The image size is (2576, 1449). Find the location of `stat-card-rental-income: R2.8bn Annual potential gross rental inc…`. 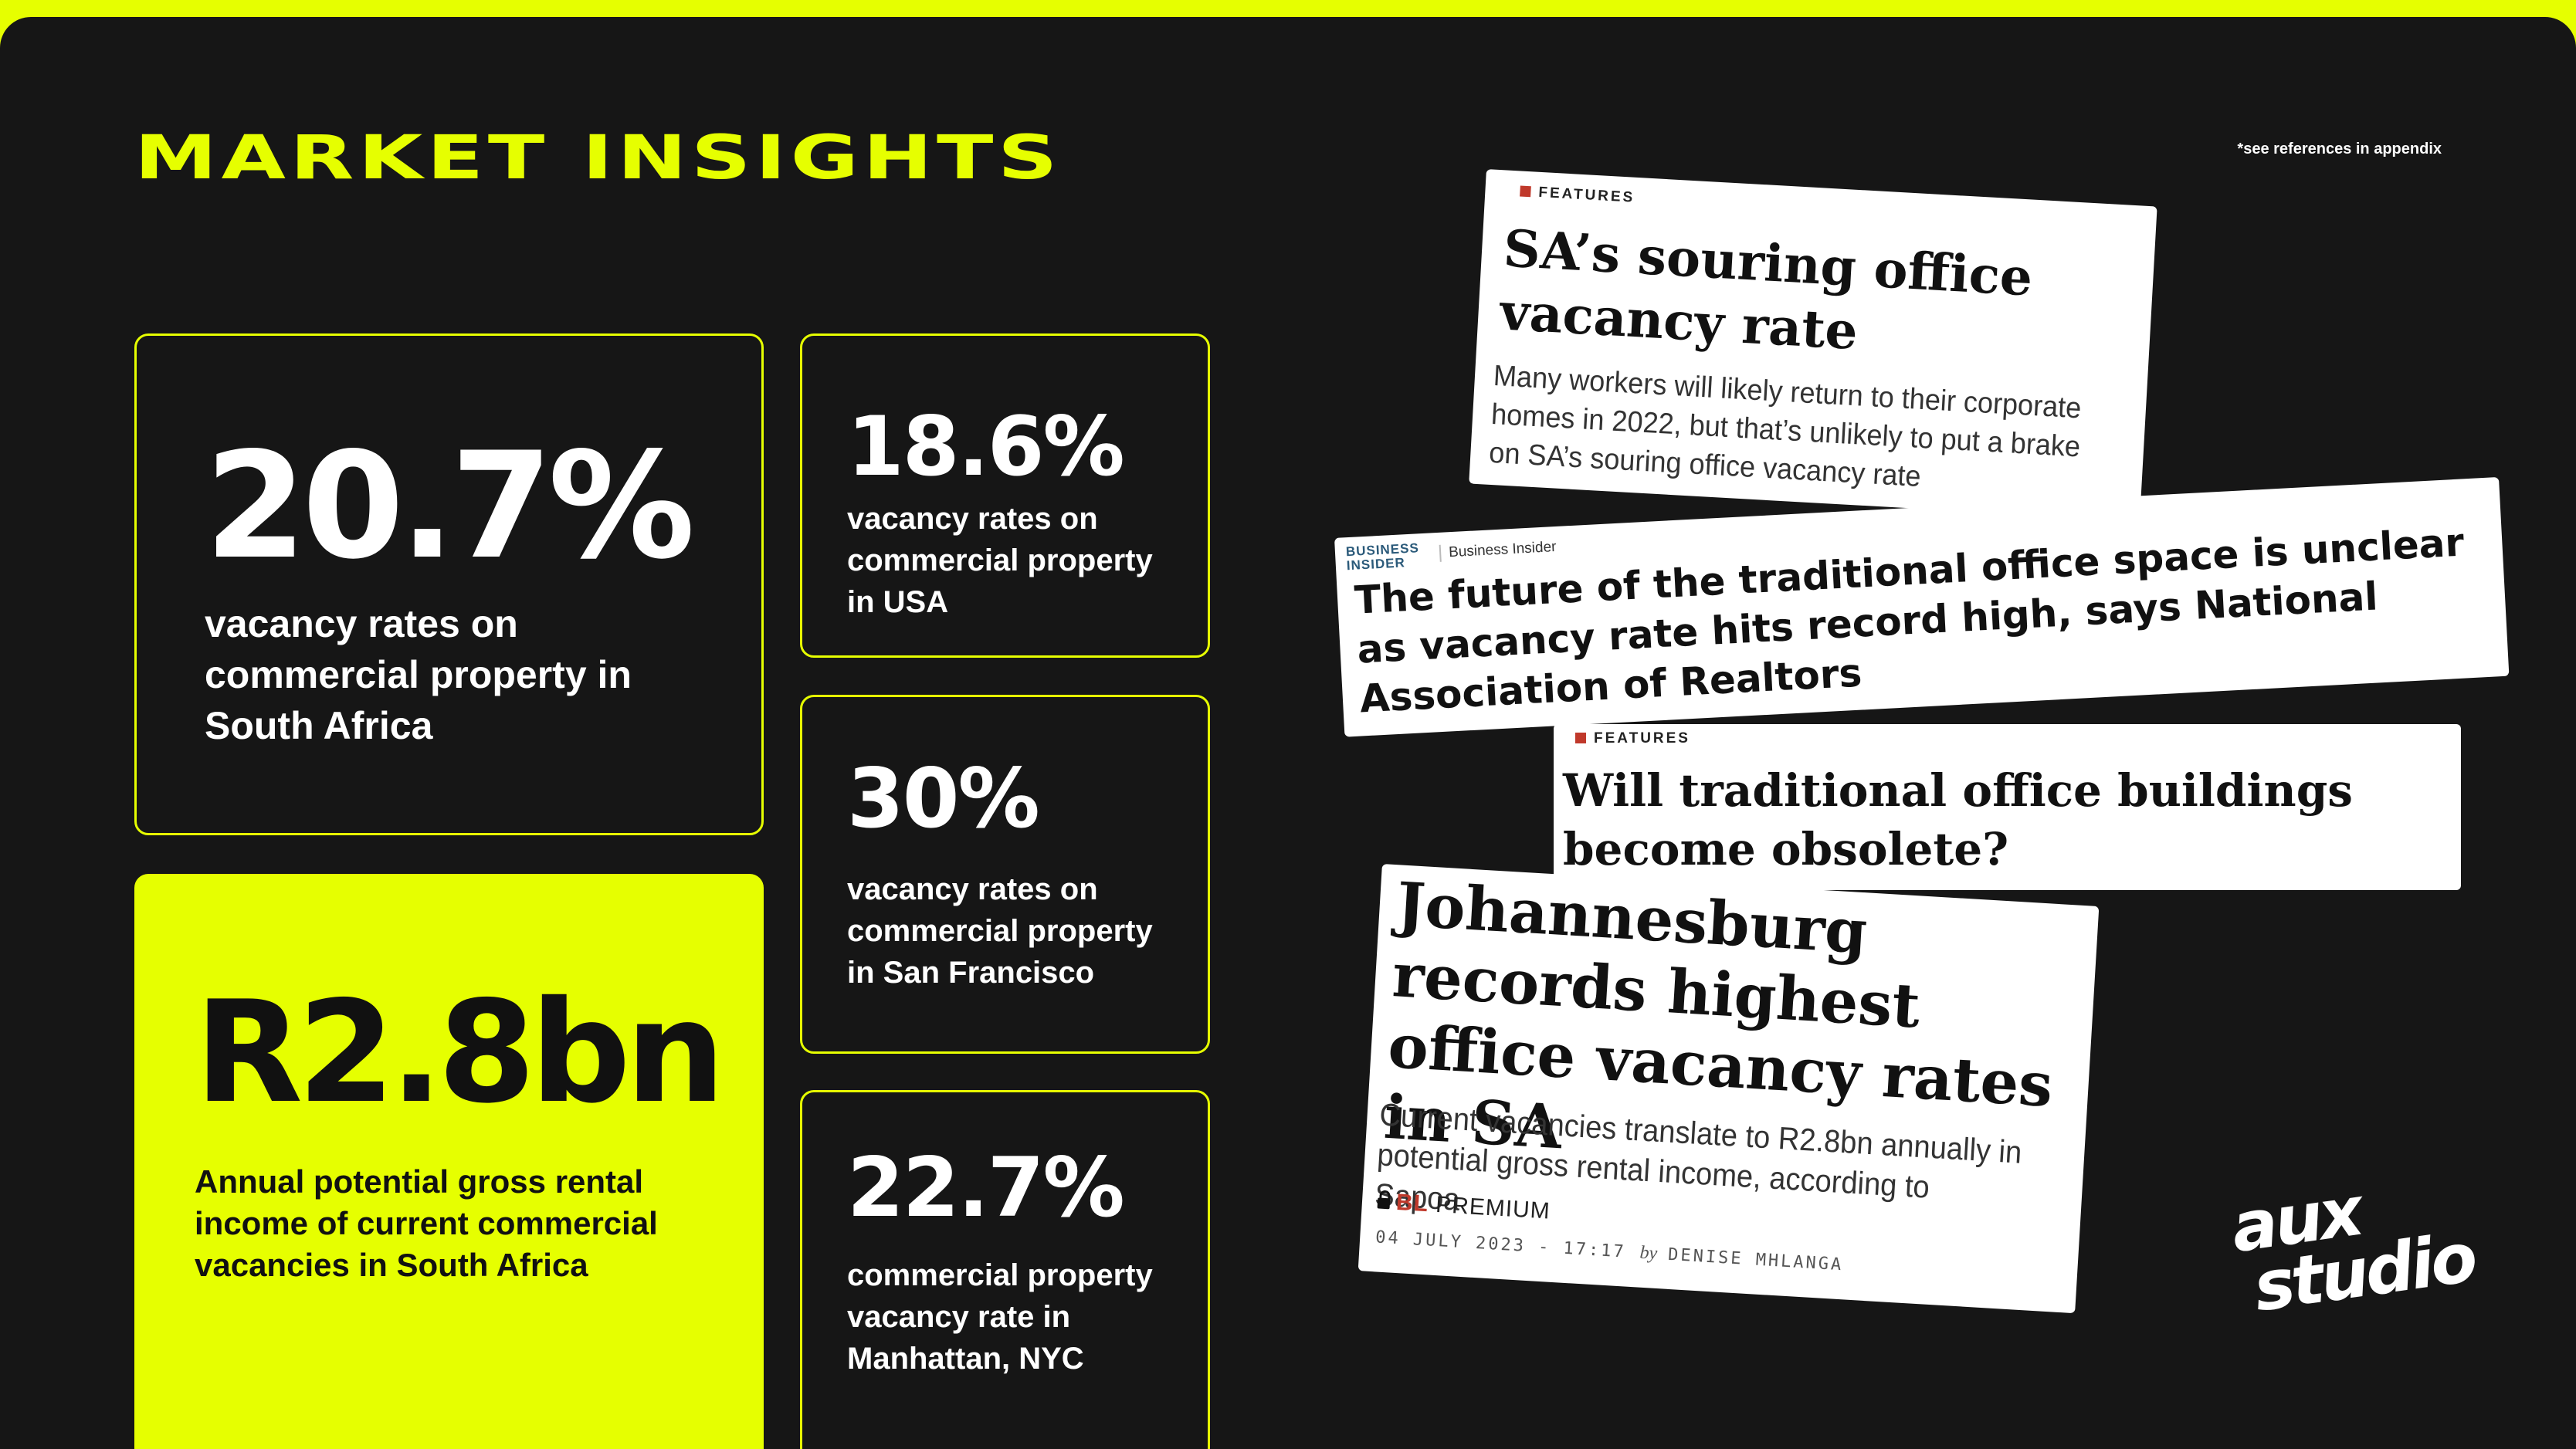

stat-card-rental-income: R2.8bn Annual potential gross rental inc… is located at coordinates (449, 1161).